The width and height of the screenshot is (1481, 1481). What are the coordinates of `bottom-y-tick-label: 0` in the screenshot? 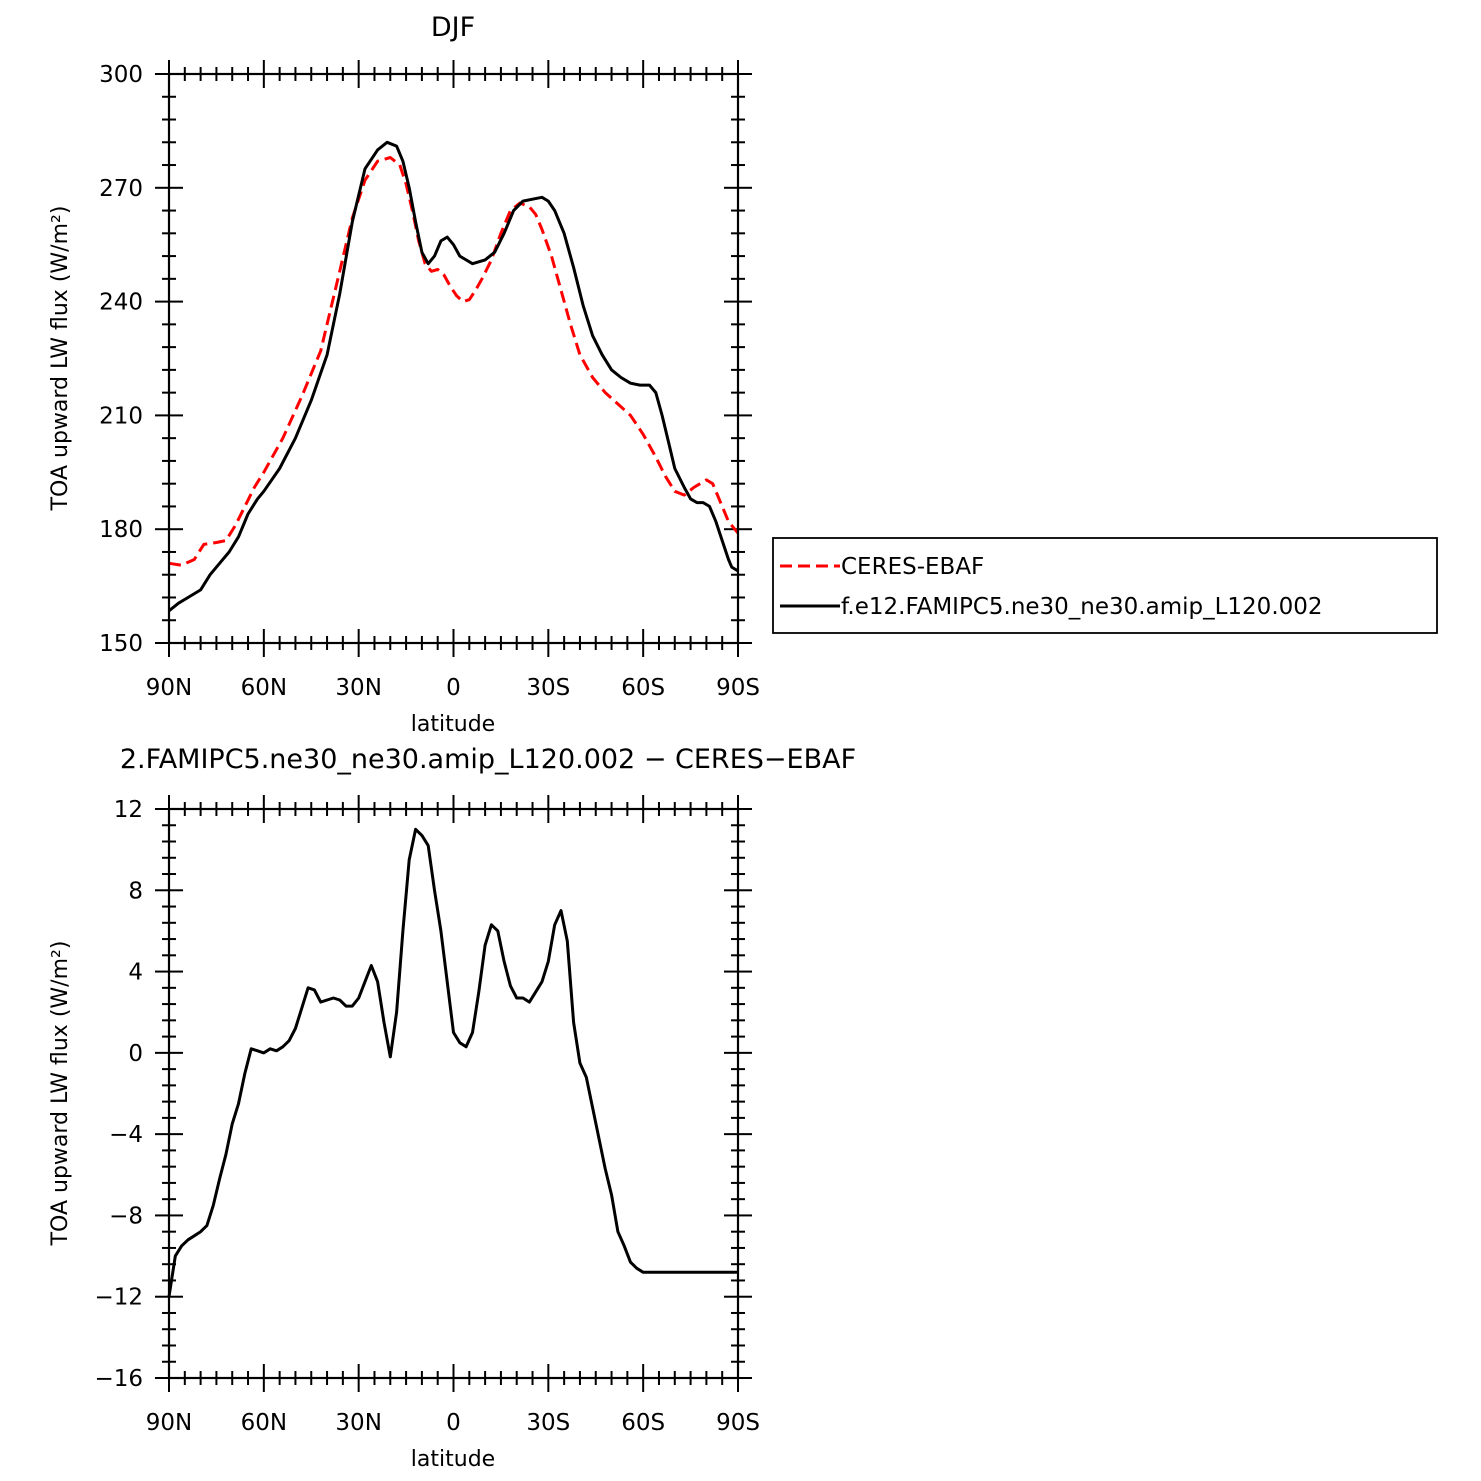 It's located at (135, 1054).